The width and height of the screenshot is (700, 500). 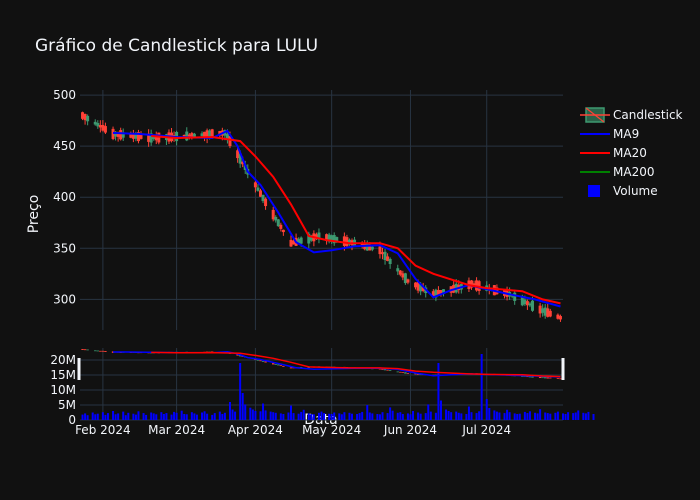 What do you see at coordinates (321, 384) in the screenshot?
I see `volume-grid` at bounding box center [321, 384].